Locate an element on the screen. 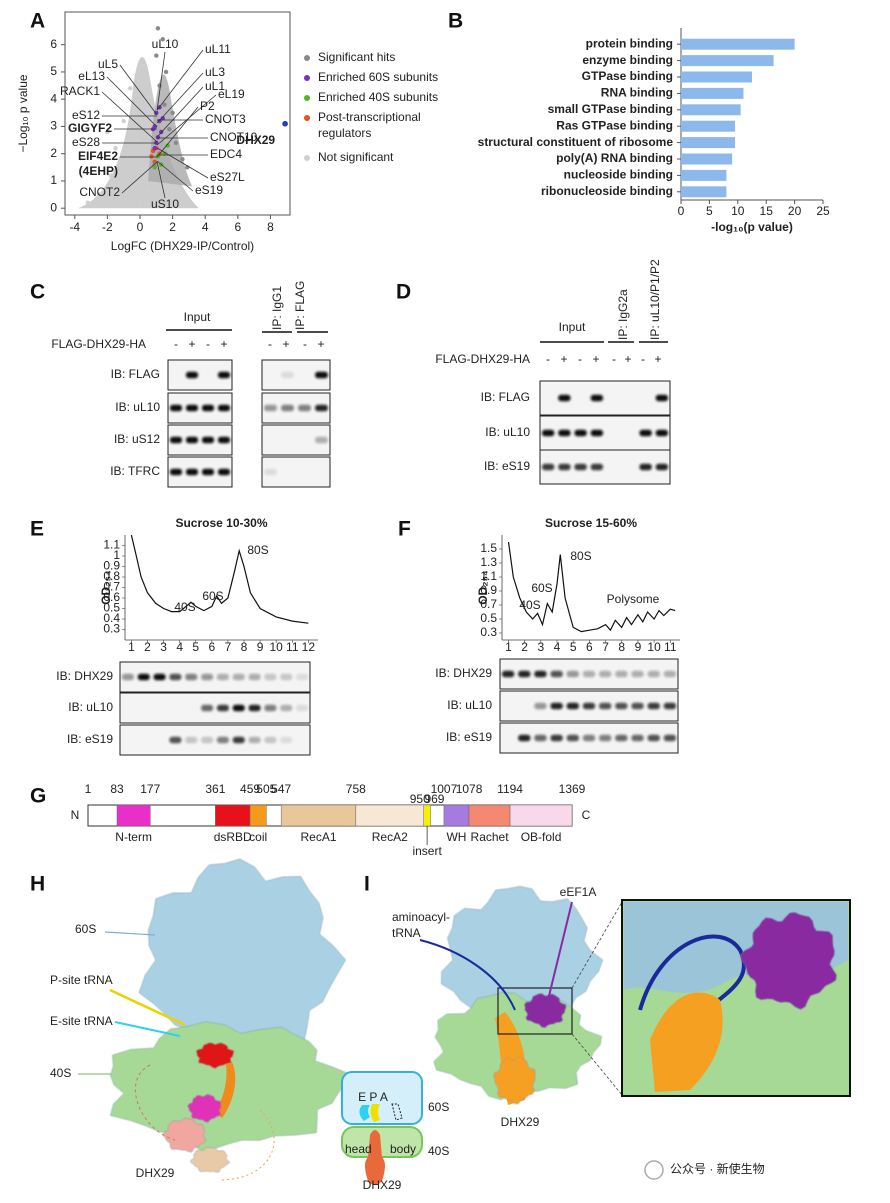 Image resolution: width=890 pixels, height=1203 pixels. row-label: IB: eS19 is located at coordinates (507, 466).